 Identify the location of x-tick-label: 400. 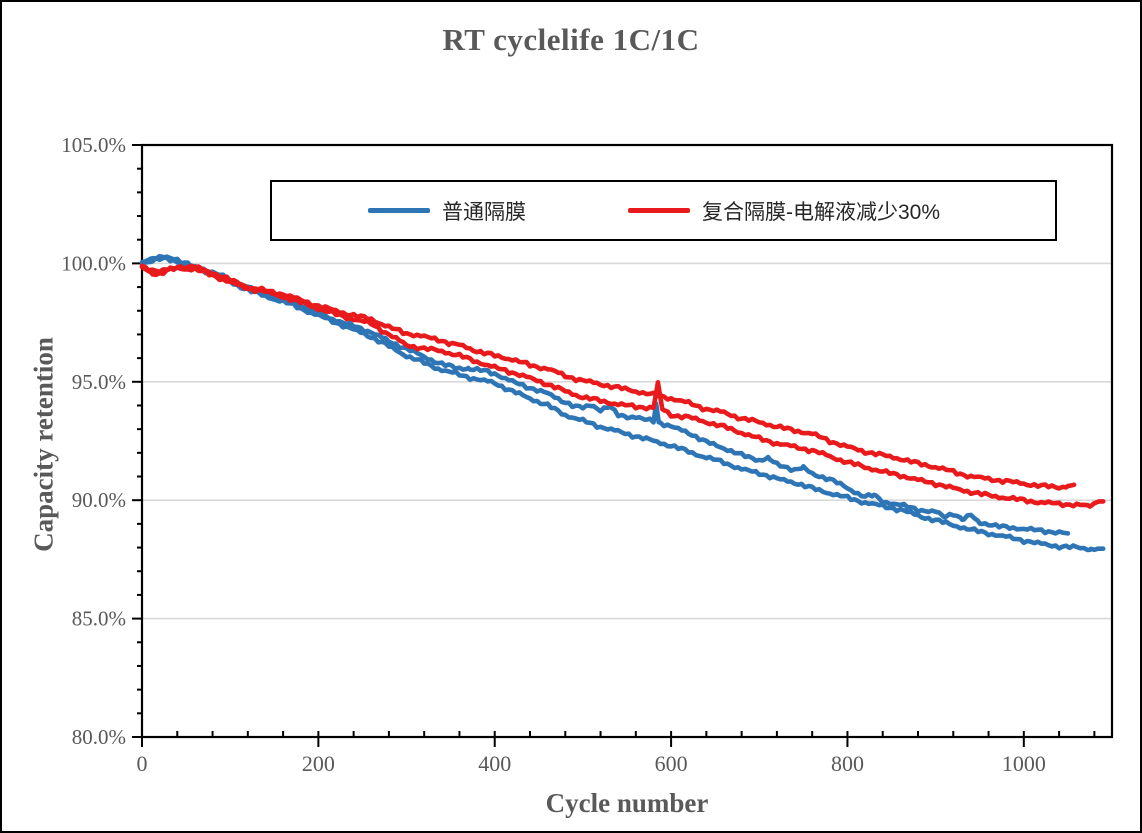
(494, 763).